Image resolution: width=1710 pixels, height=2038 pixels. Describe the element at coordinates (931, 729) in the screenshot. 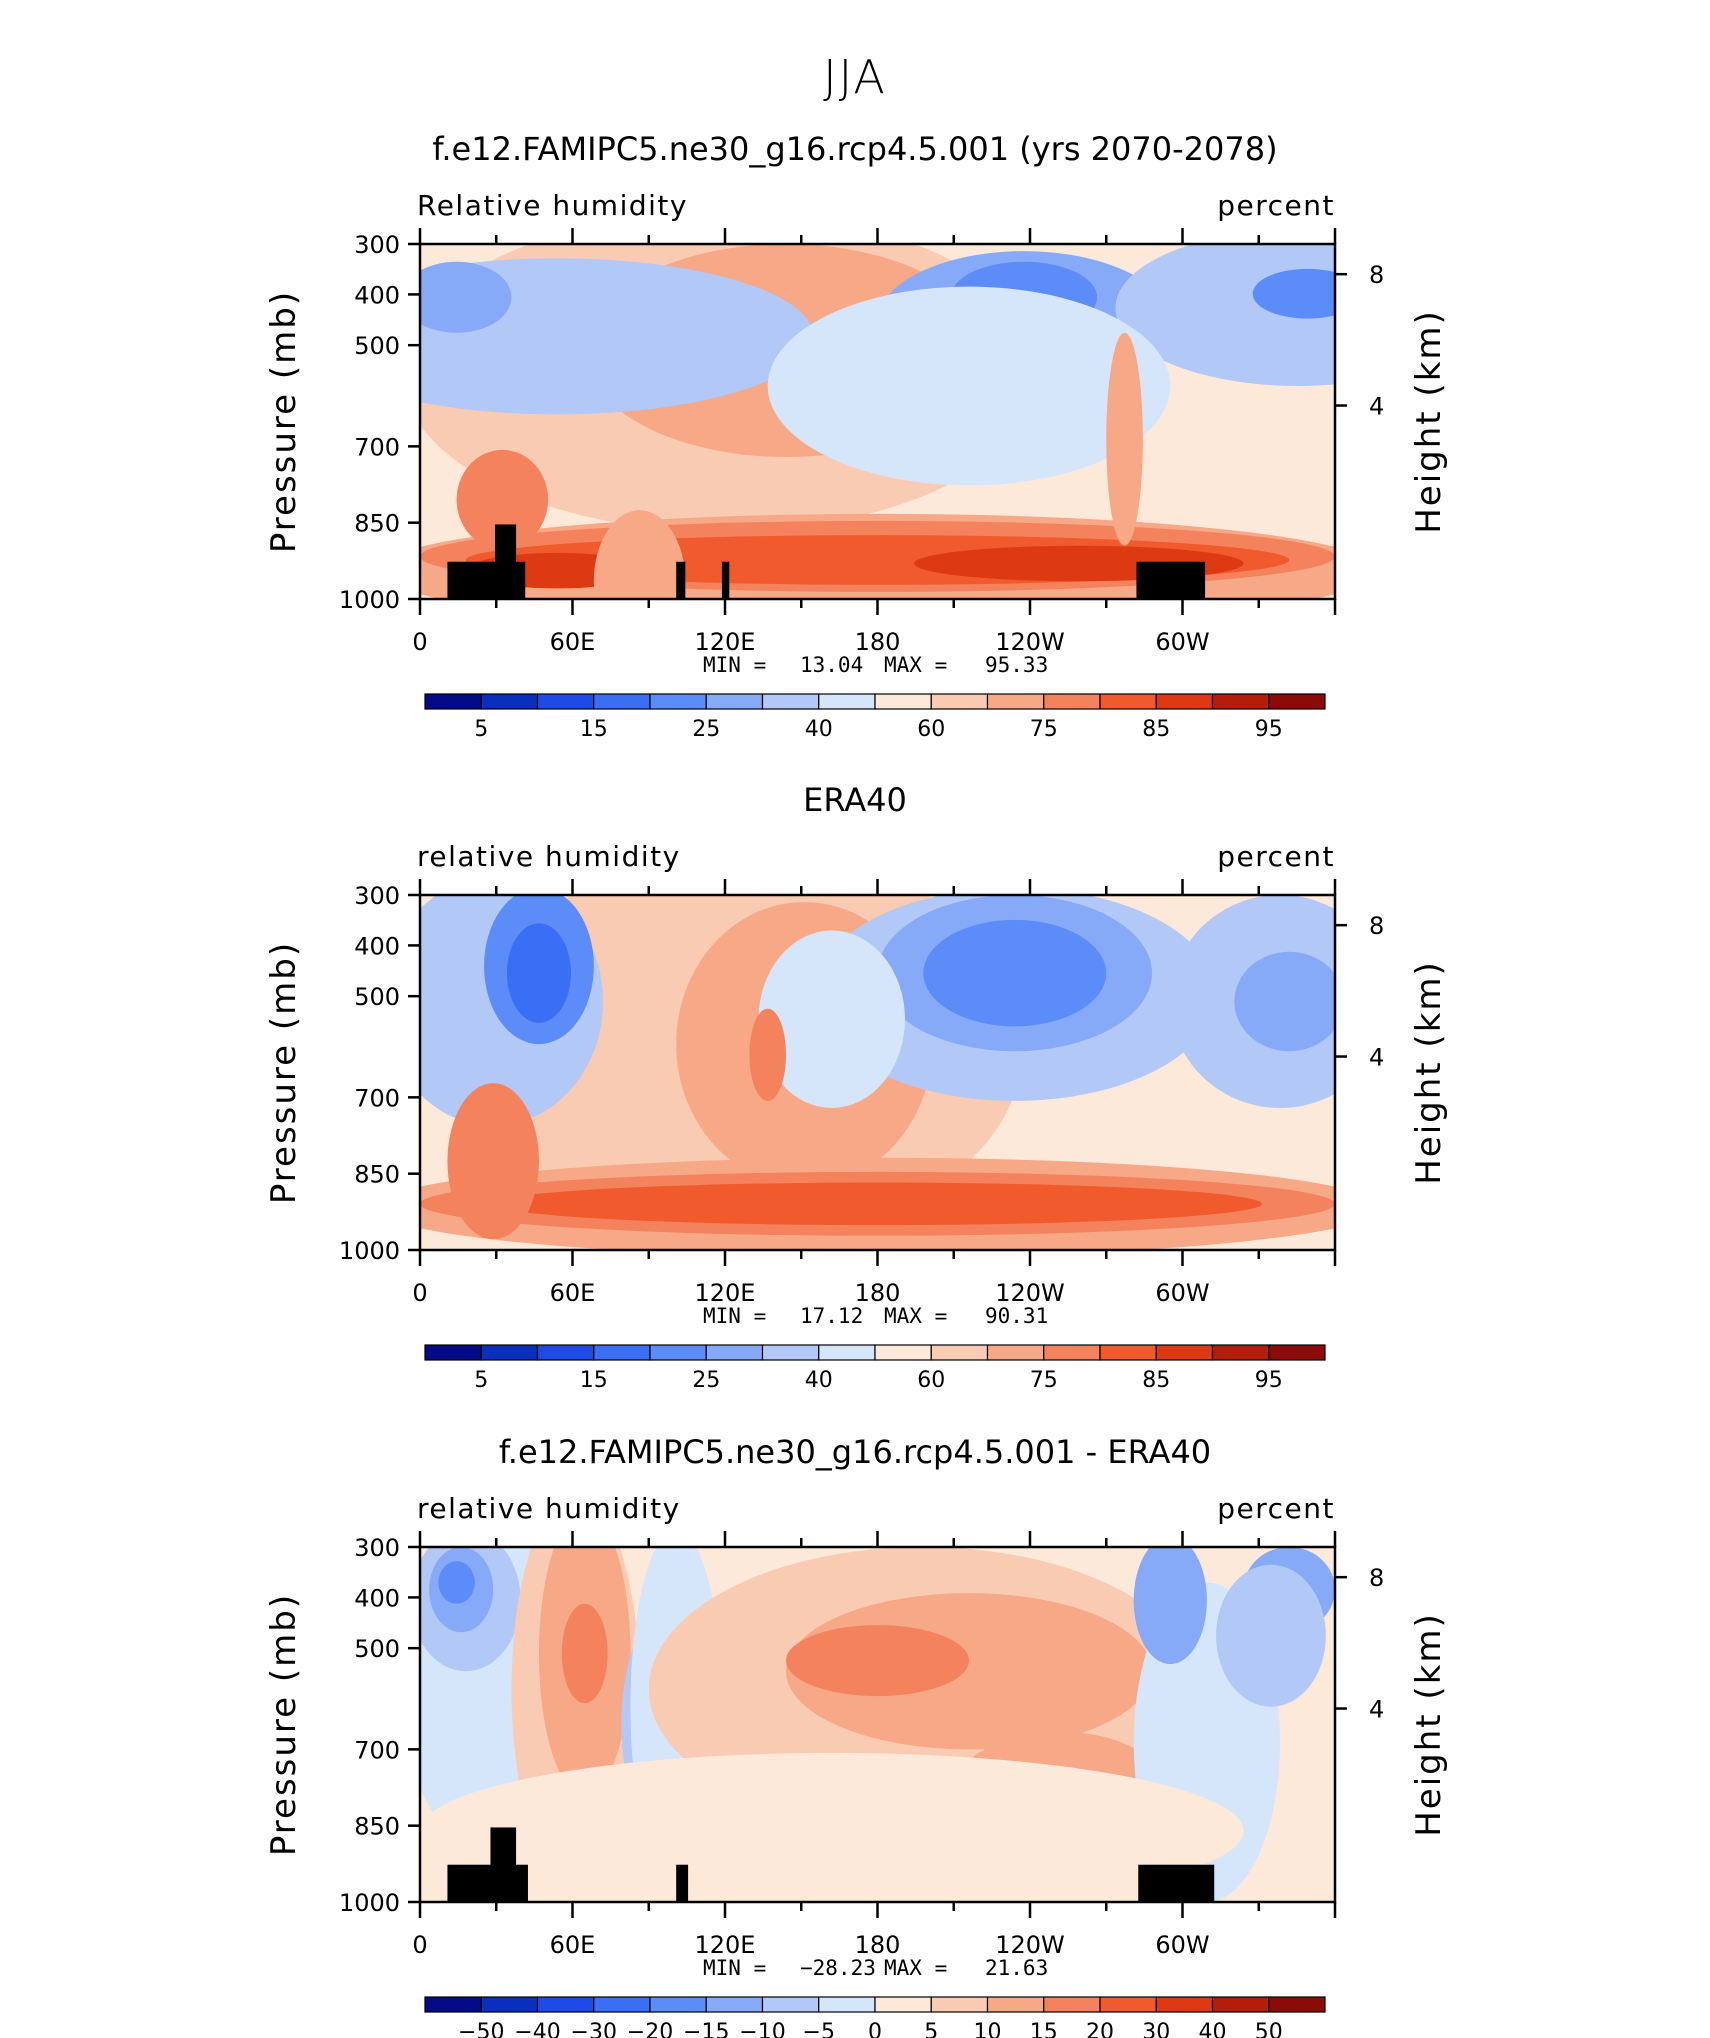

I see `colorbar-label: 60` at that location.